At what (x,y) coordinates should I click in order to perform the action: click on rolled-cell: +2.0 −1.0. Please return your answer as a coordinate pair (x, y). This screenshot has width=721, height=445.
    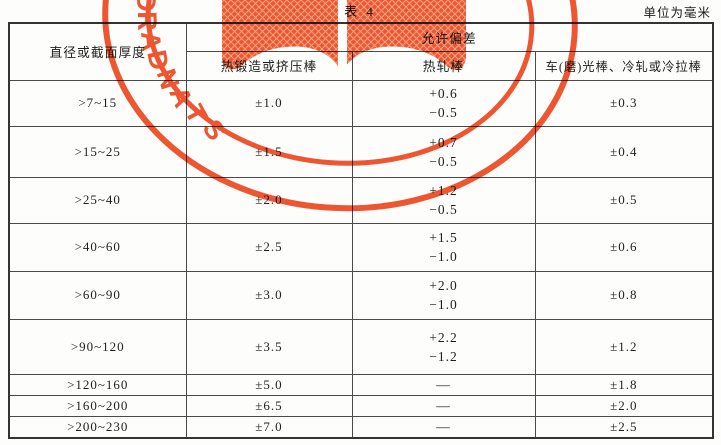
    Looking at the image, I should click on (443, 295).